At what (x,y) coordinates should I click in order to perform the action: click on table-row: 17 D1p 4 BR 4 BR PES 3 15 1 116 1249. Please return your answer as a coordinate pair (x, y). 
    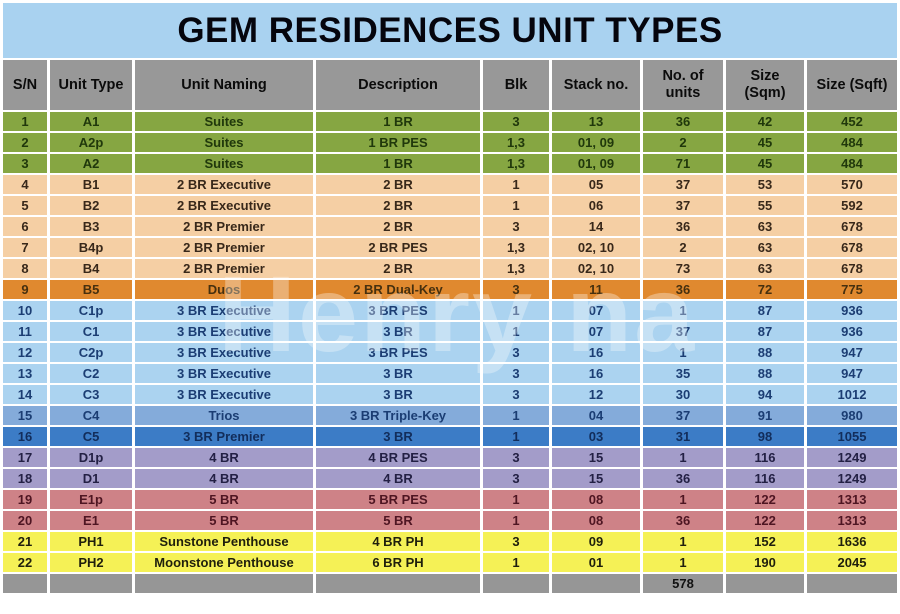
    Looking at the image, I should click on (450, 457).